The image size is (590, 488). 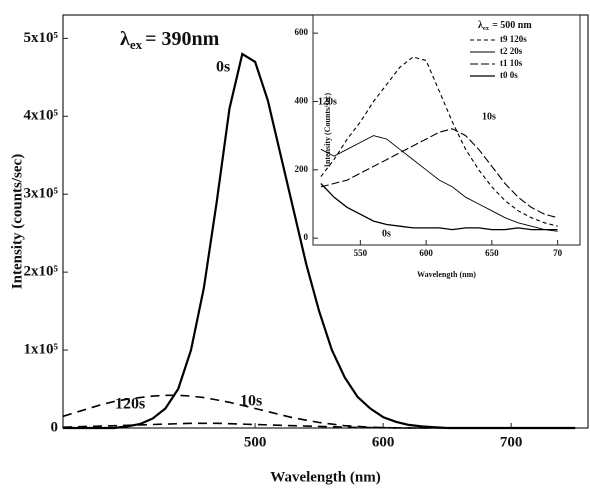 I want to click on legend-label: t2 20s, so click(x=511, y=51).